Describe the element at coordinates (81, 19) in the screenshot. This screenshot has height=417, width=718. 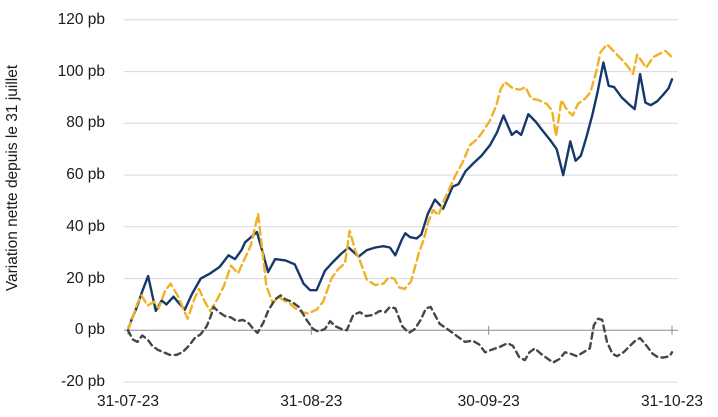
I see `y-tick-label: 120 pb` at that location.